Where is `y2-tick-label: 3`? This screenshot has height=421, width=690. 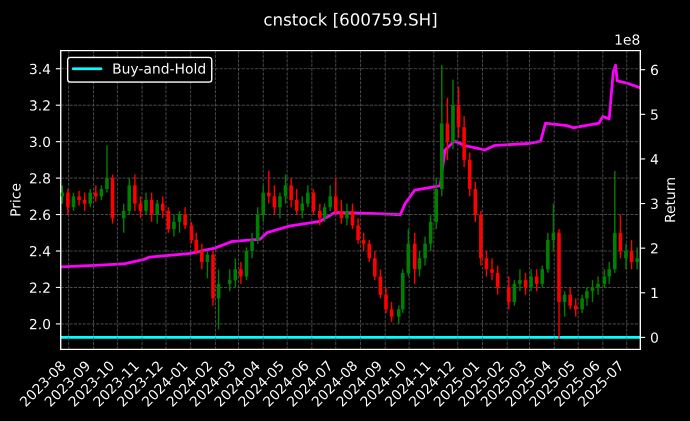 y2-tick-label: 3 is located at coordinates (654, 204).